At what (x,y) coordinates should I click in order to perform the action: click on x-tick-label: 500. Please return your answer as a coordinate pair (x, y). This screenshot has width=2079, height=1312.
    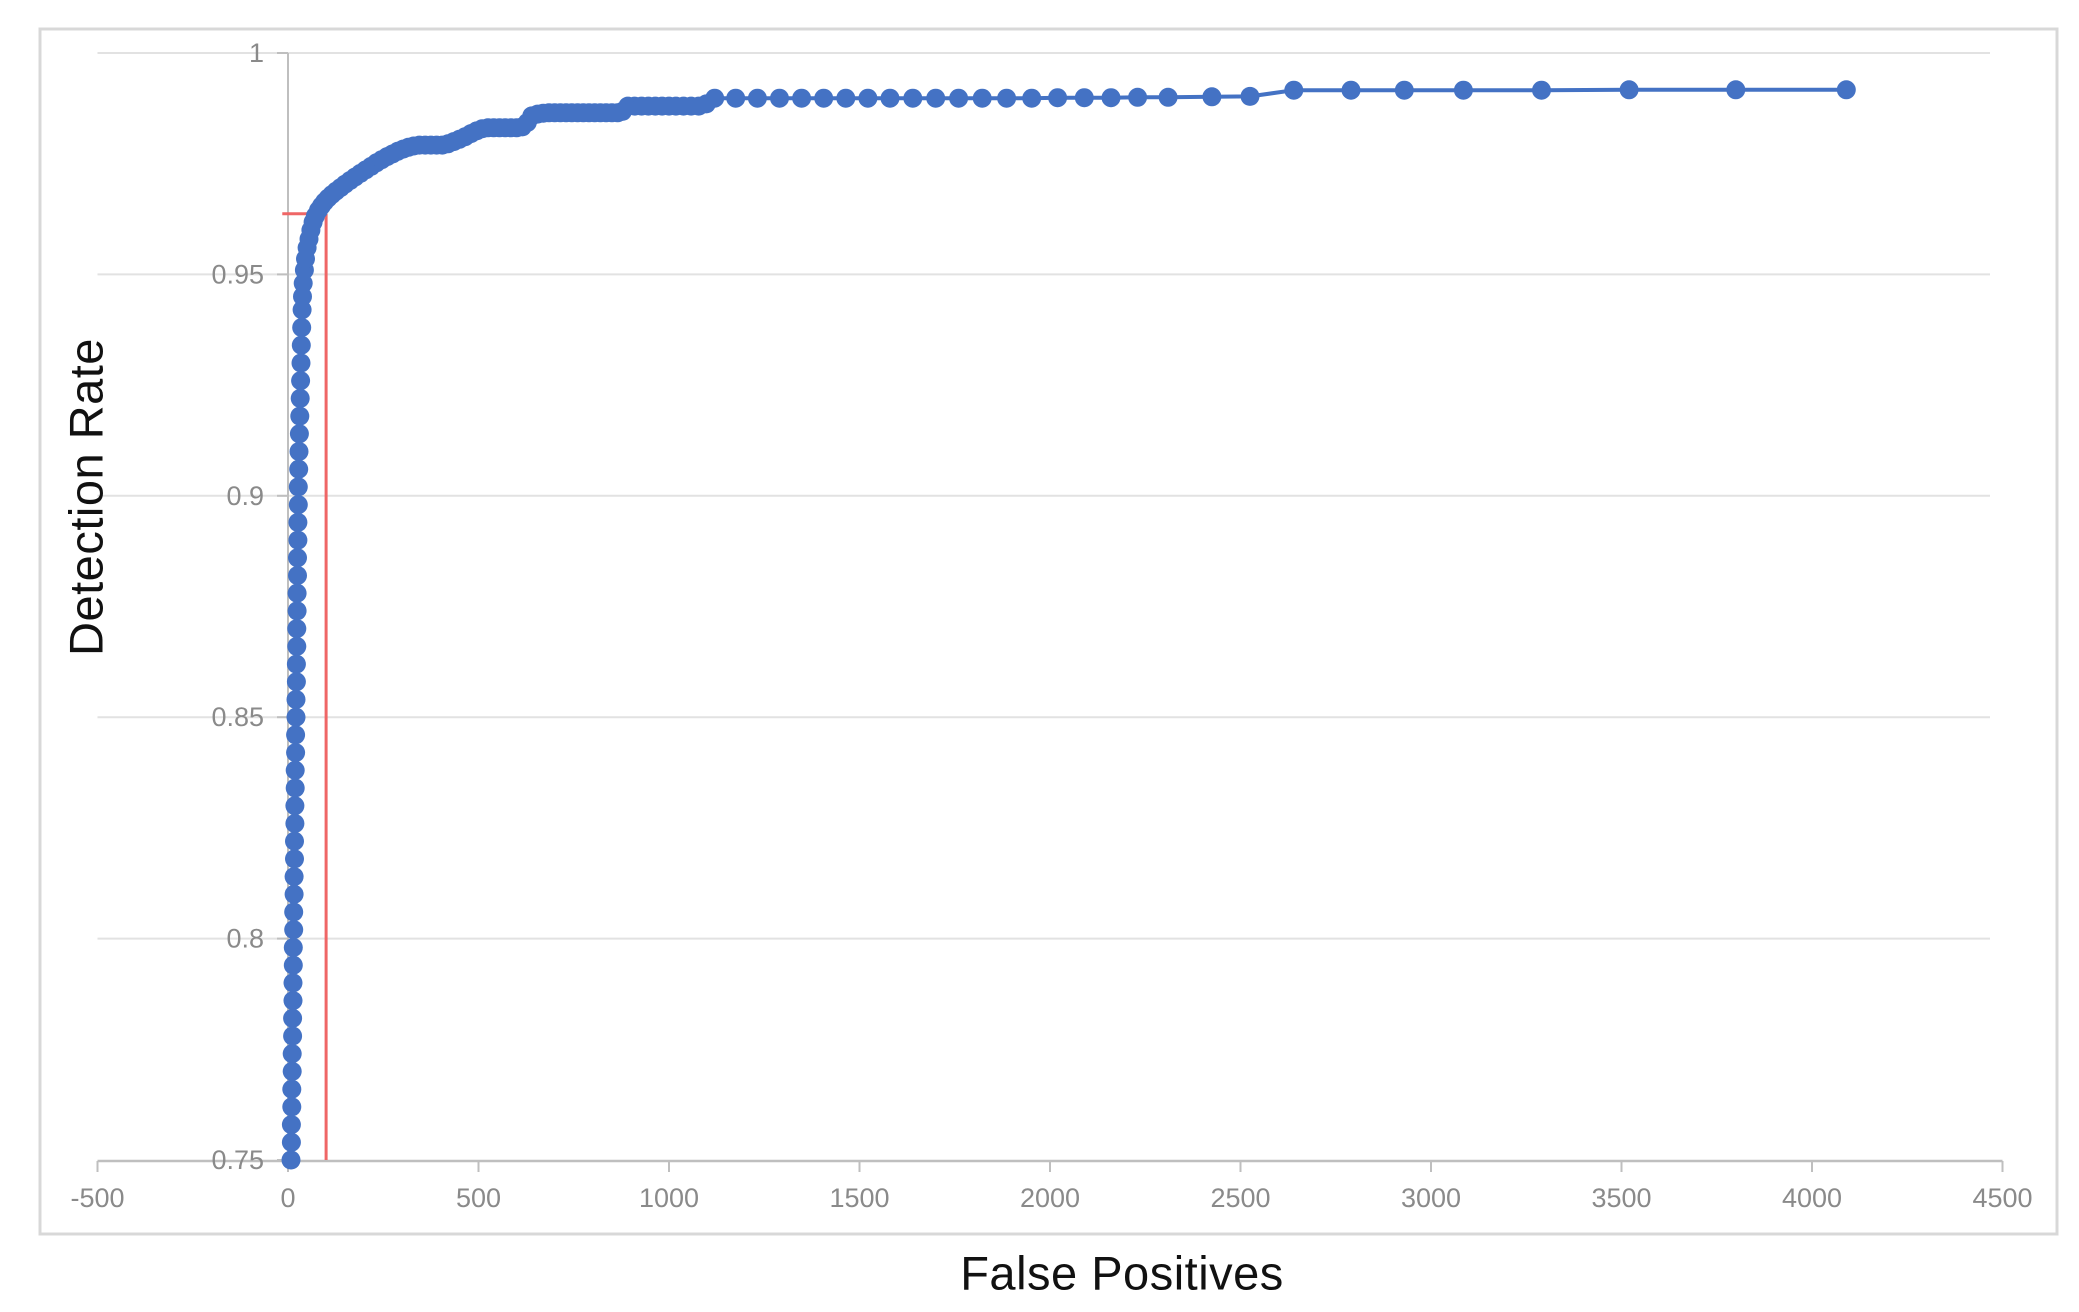
    Looking at the image, I should click on (478, 1198).